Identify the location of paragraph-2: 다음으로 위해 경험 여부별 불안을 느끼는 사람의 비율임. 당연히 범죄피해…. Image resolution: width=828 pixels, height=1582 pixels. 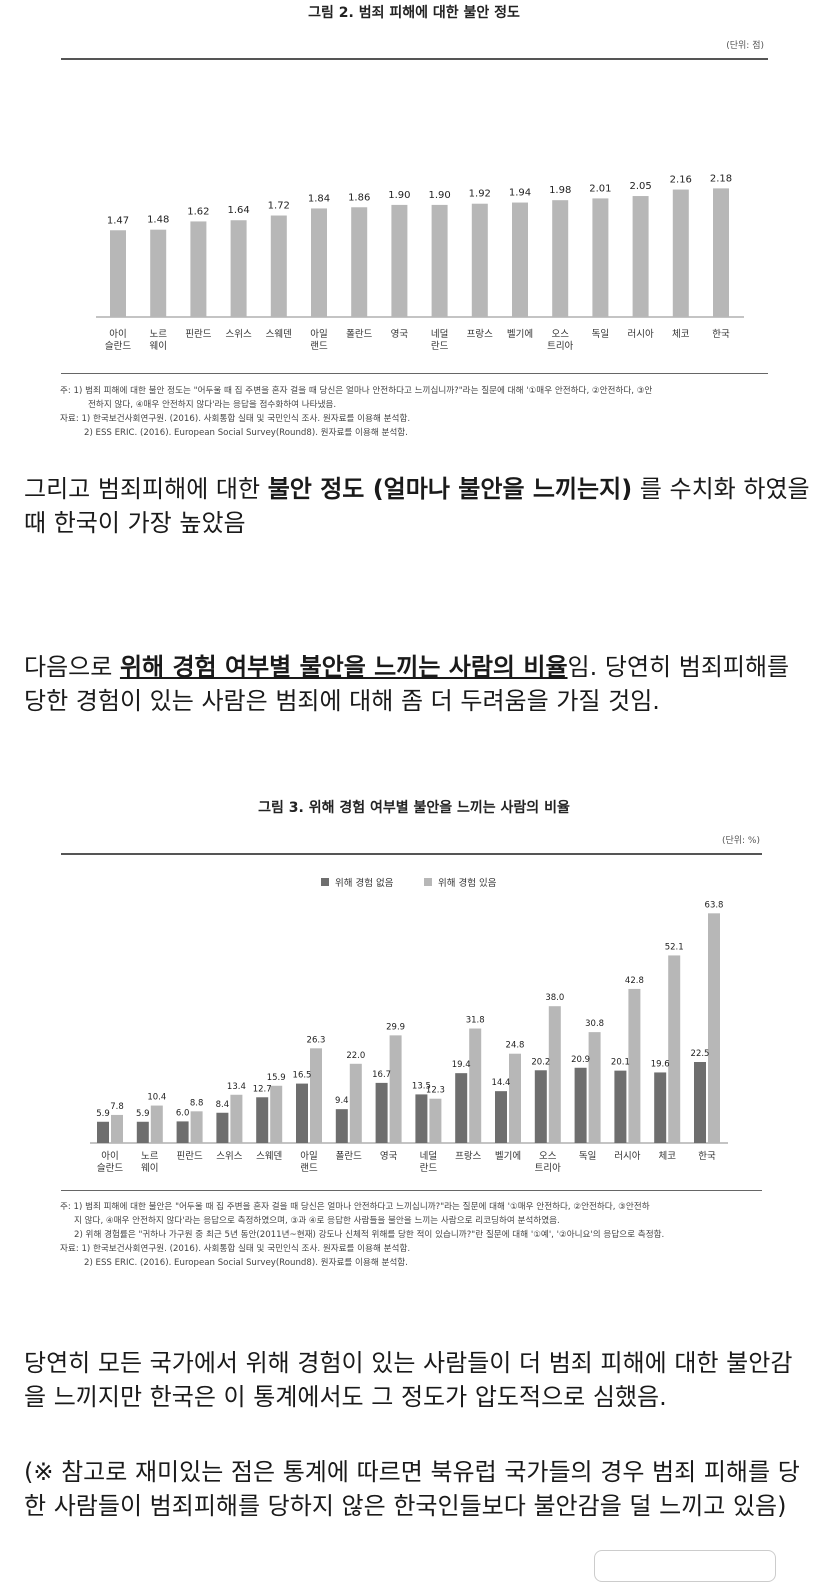
(419, 684).